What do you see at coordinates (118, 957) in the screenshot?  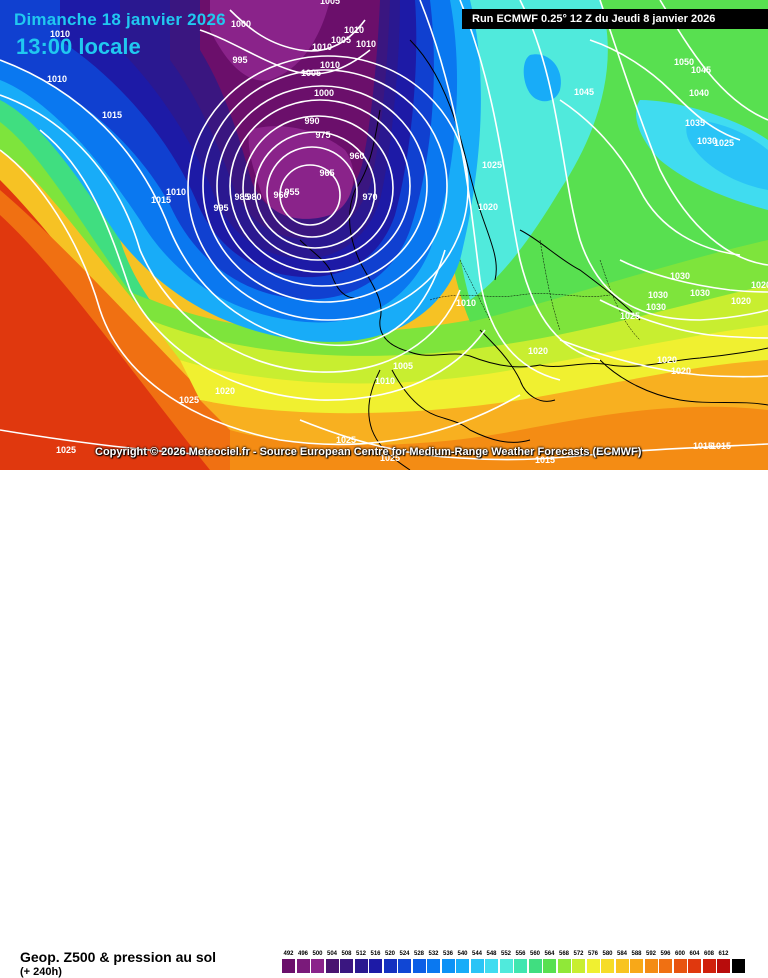 I see `legend-title: Geop. Z500 & pression au sol` at bounding box center [118, 957].